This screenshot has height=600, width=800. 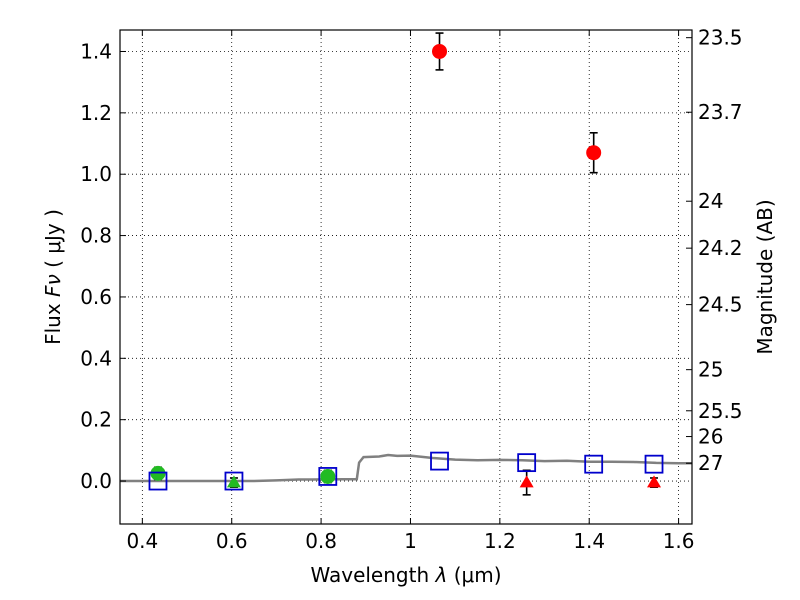 I want to click on y-axis-label: Flux Fν ( μJy ), so click(x=53, y=277).